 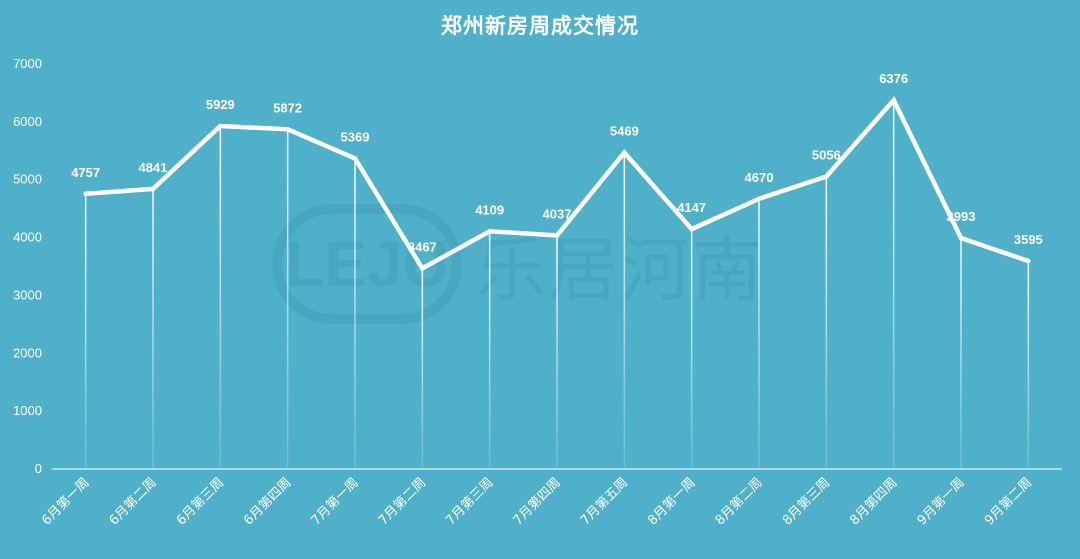 I want to click on data-label: 3467, so click(x=422, y=246).